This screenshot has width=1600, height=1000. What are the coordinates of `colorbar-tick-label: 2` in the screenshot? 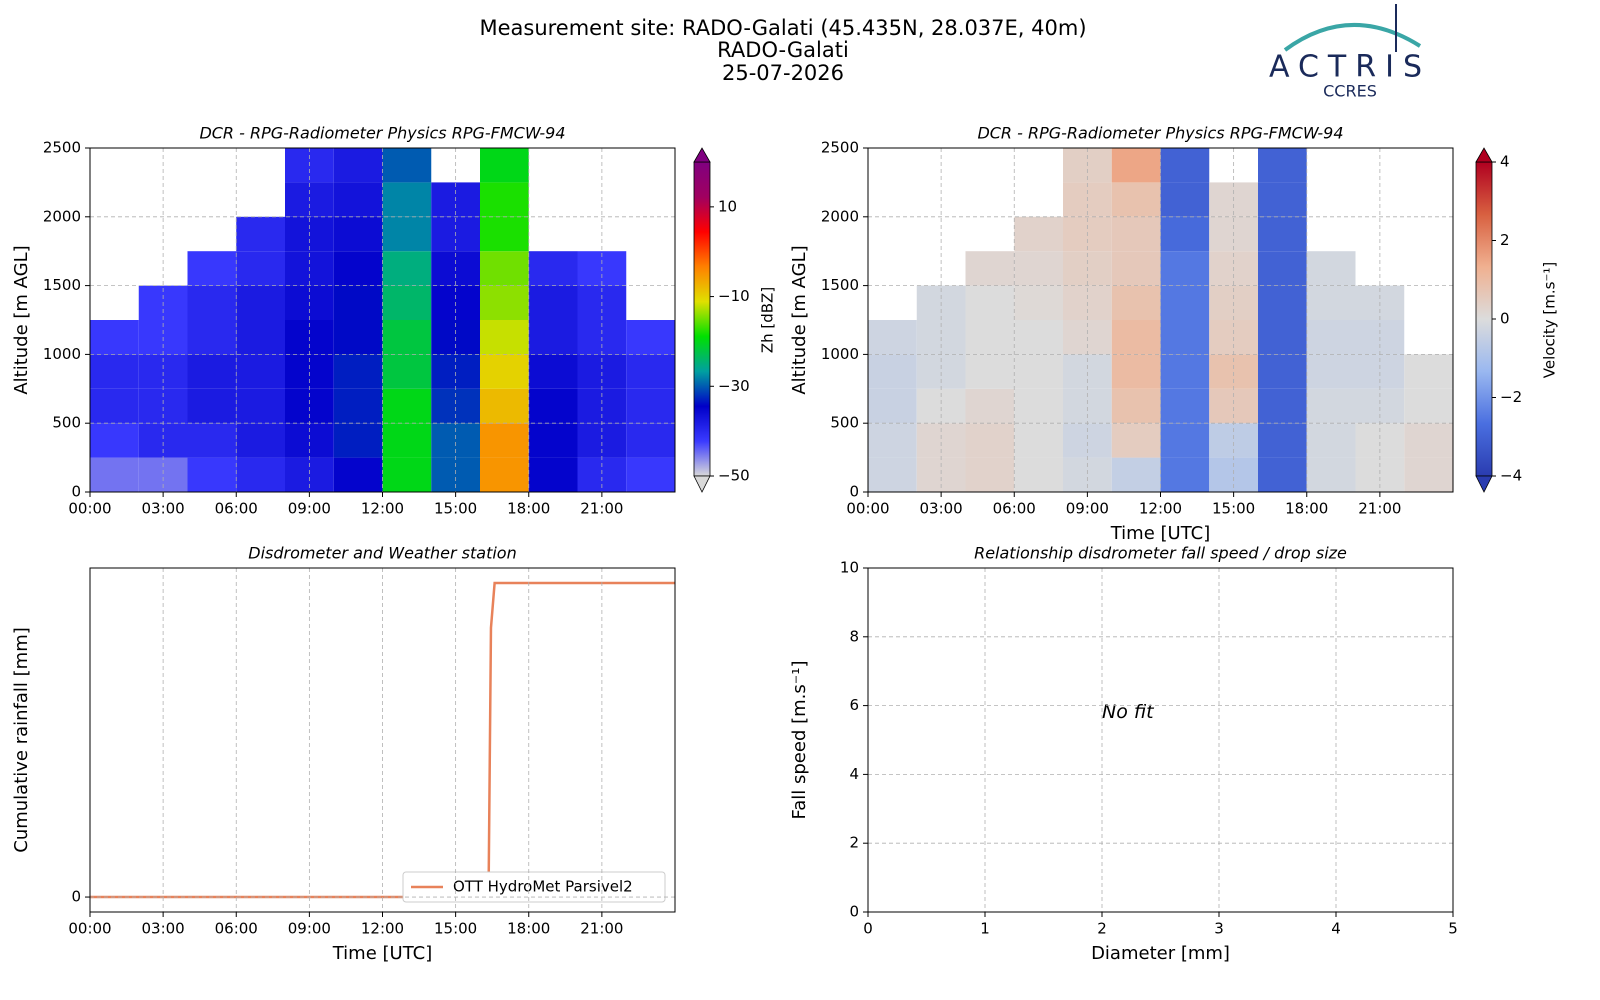 It's located at (1505, 240).